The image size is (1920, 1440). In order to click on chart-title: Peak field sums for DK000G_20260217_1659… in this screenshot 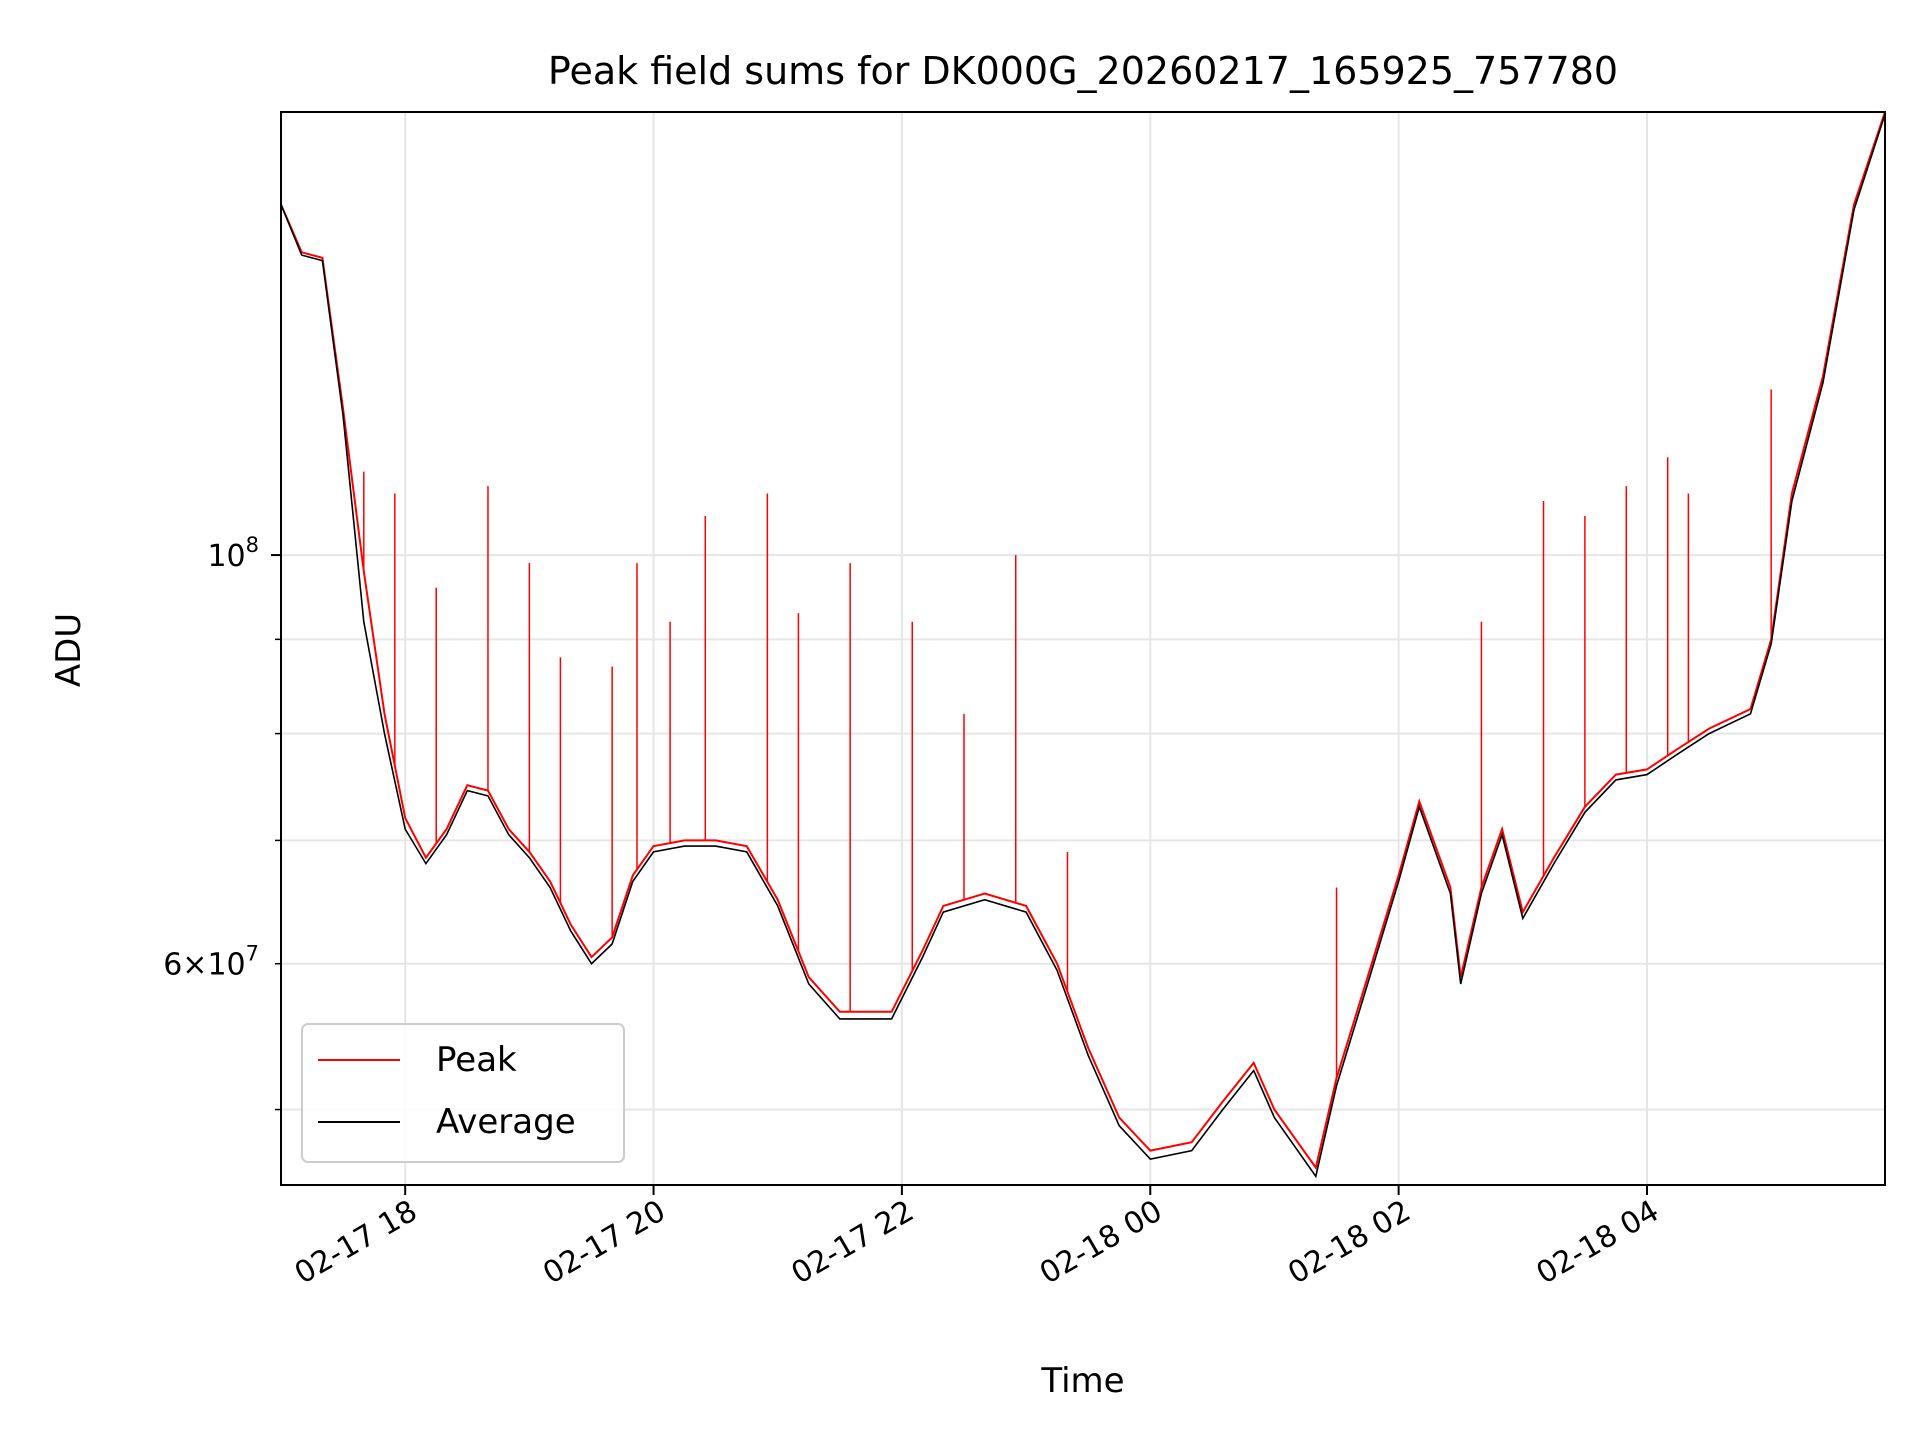, I will do `click(1083, 71)`.